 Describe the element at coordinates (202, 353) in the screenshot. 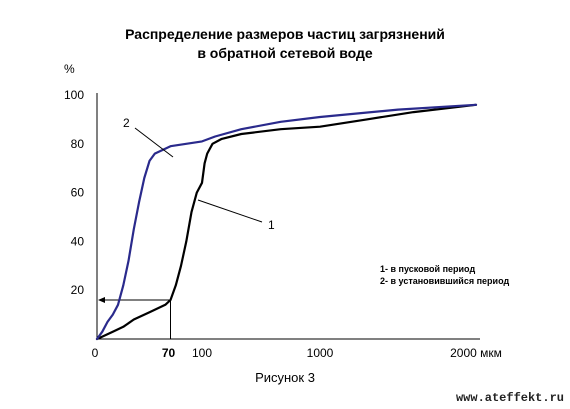

I see `x-tick-label: 100` at that location.